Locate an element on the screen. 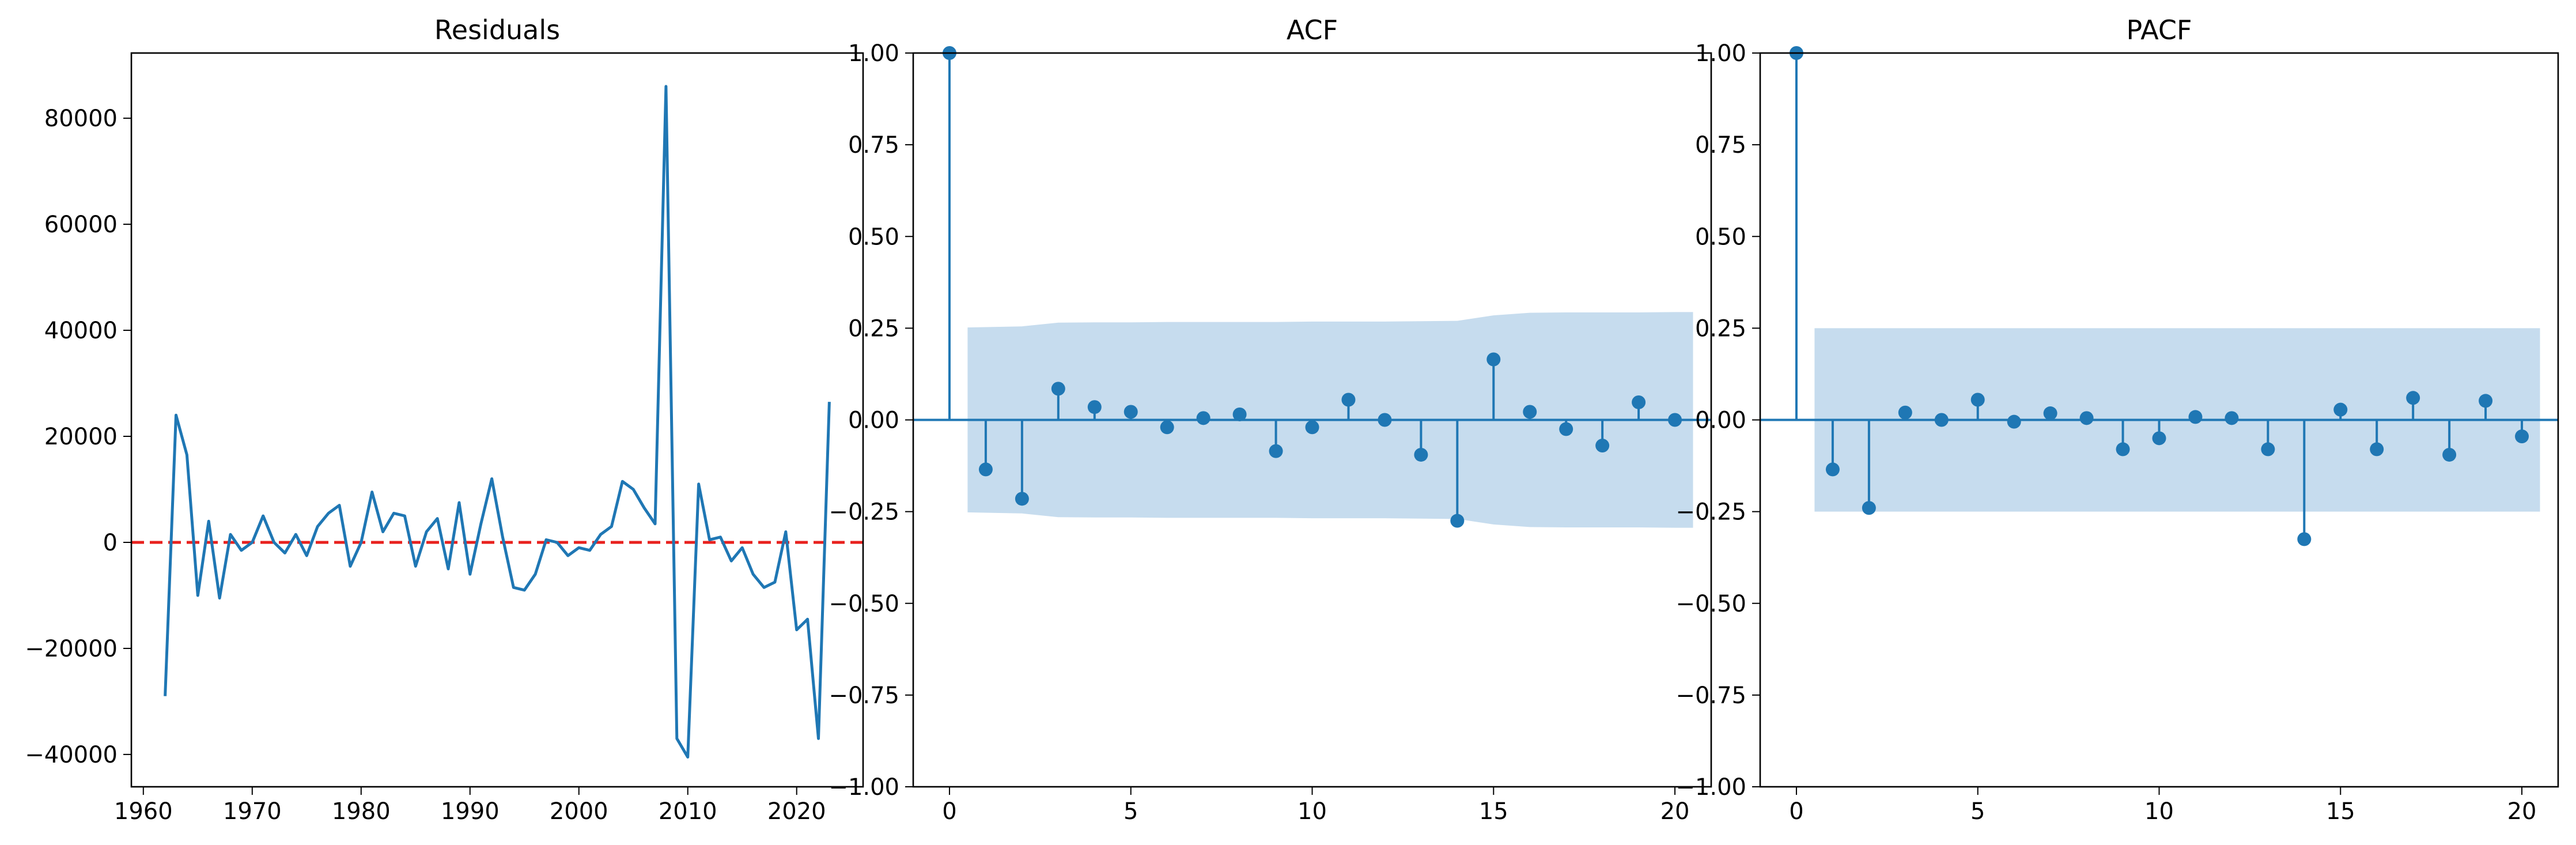 Image resolution: width=2576 pixels, height=845 pixels. acf-y-tick-label: −0.25 is located at coordinates (864, 512).